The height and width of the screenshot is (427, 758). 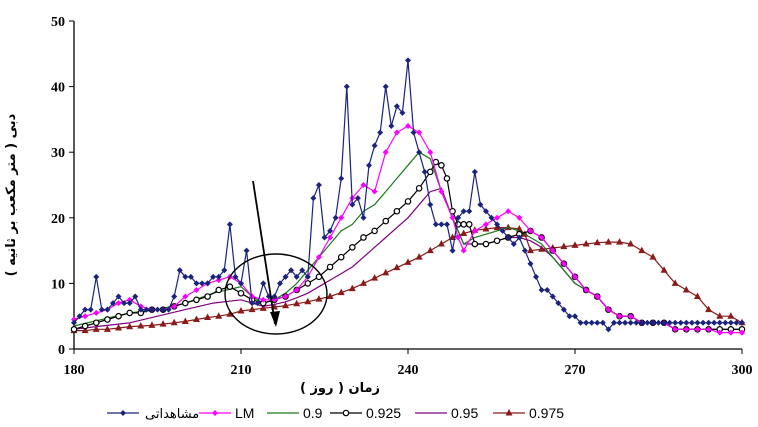 I want to click on y-tick-label: 30, so click(x=58, y=153).